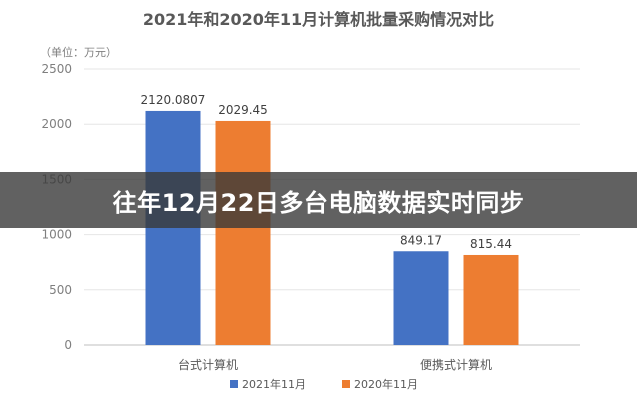  What do you see at coordinates (421, 240) in the screenshot?
I see `data-label: 849.17` at bounding box center [421, 240].